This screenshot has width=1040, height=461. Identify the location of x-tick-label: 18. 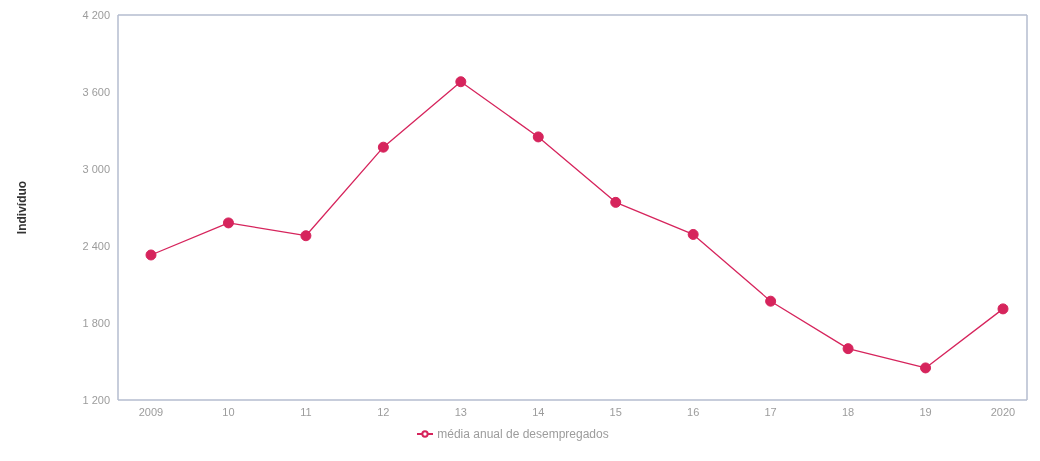
(848, 411).